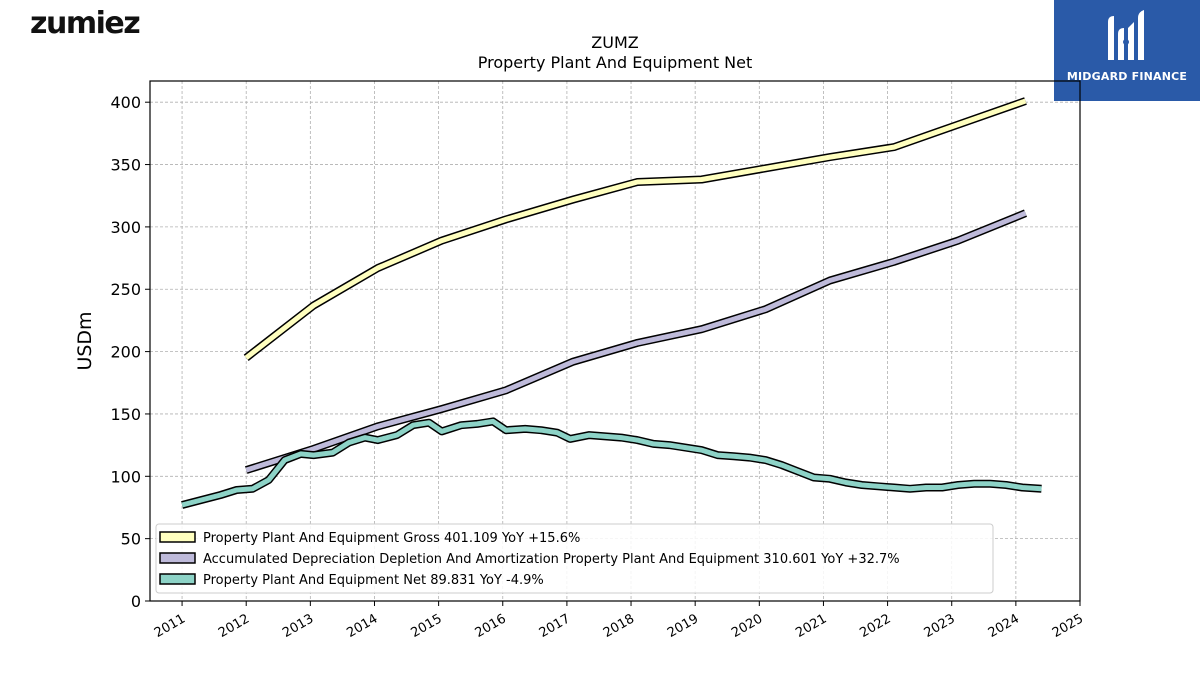 The image size is (1200, 675). What do you see at coordinates (1126, 35) in the screenshot?
I see `midgard-logo-mark-icon` at bounding box center [1126, 35].